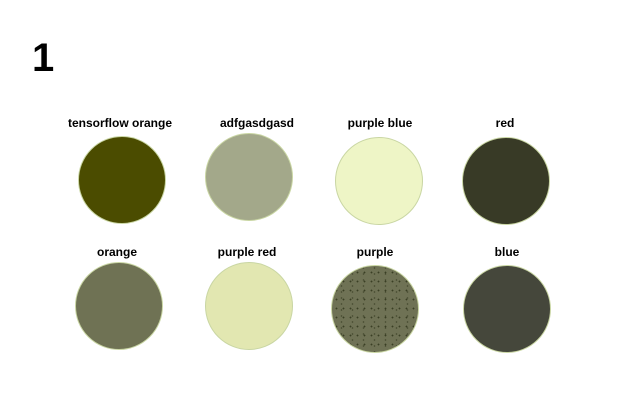  I want to click on swatch-label: red, so click(505, 123).